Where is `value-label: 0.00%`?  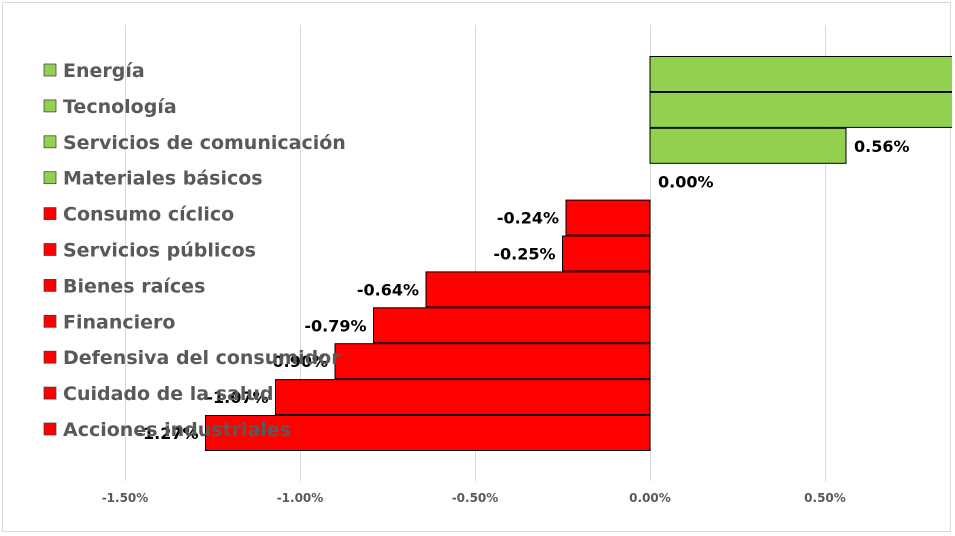
value-label: 0.00% is located at coordinates (686, 182).